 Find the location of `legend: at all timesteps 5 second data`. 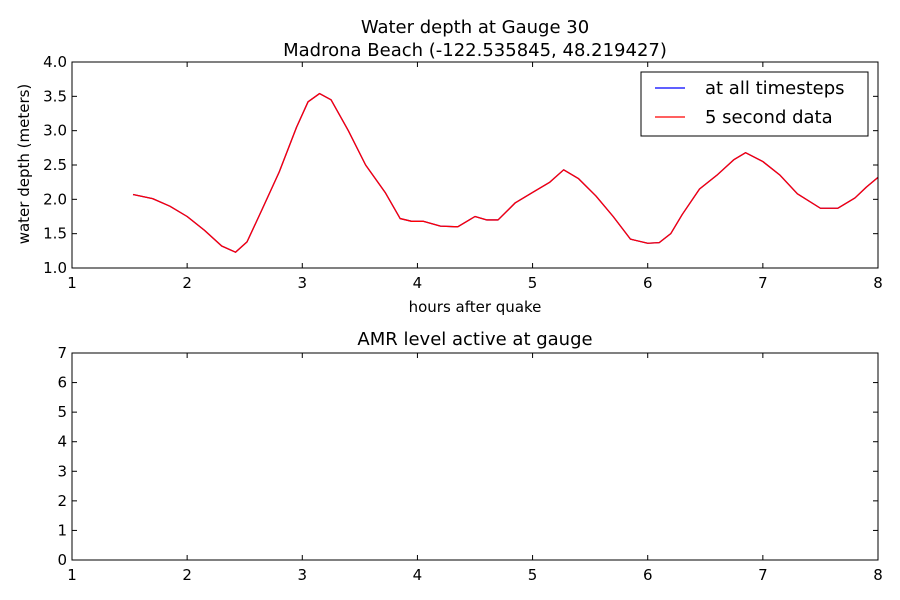

legend: at all timesteps 5 second data is located at coordinates (754, 104).